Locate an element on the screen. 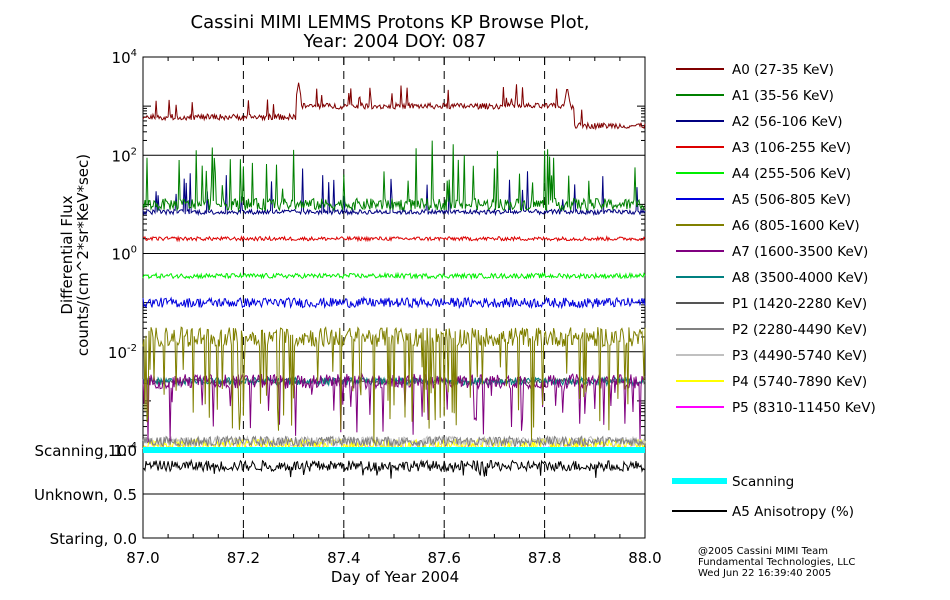 This screenshot has width=950, height=600. x-tick-label: 87.0 is located at coordinates (142, 558).